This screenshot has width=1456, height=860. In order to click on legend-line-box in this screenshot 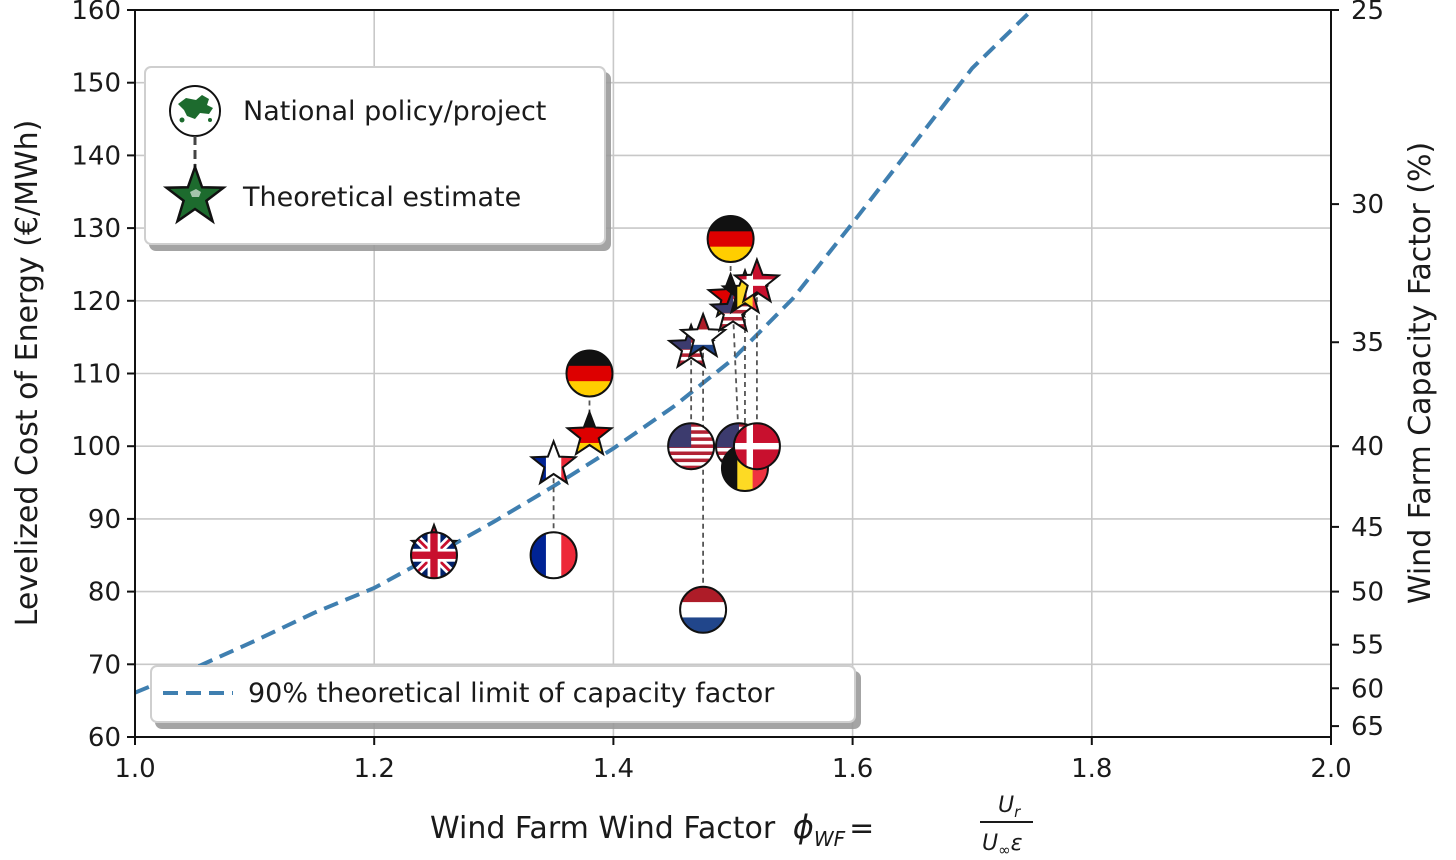, I will do `click(503, 694)`.